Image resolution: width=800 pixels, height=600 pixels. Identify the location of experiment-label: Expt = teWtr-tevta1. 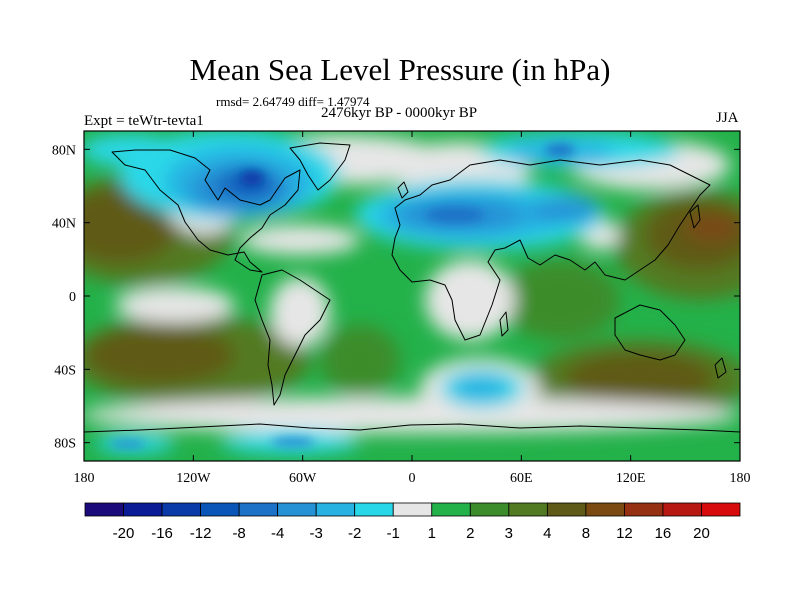
(144, 121).